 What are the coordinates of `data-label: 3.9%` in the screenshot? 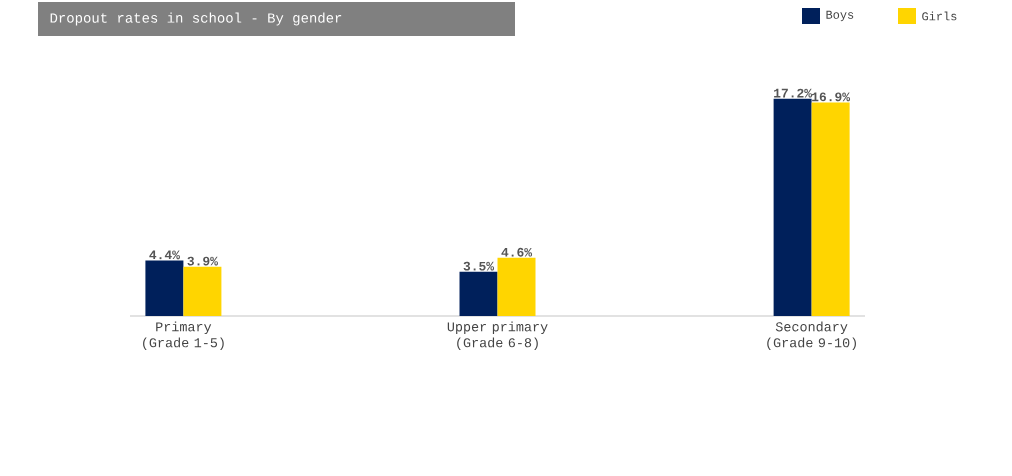 It's located at (202, 261).